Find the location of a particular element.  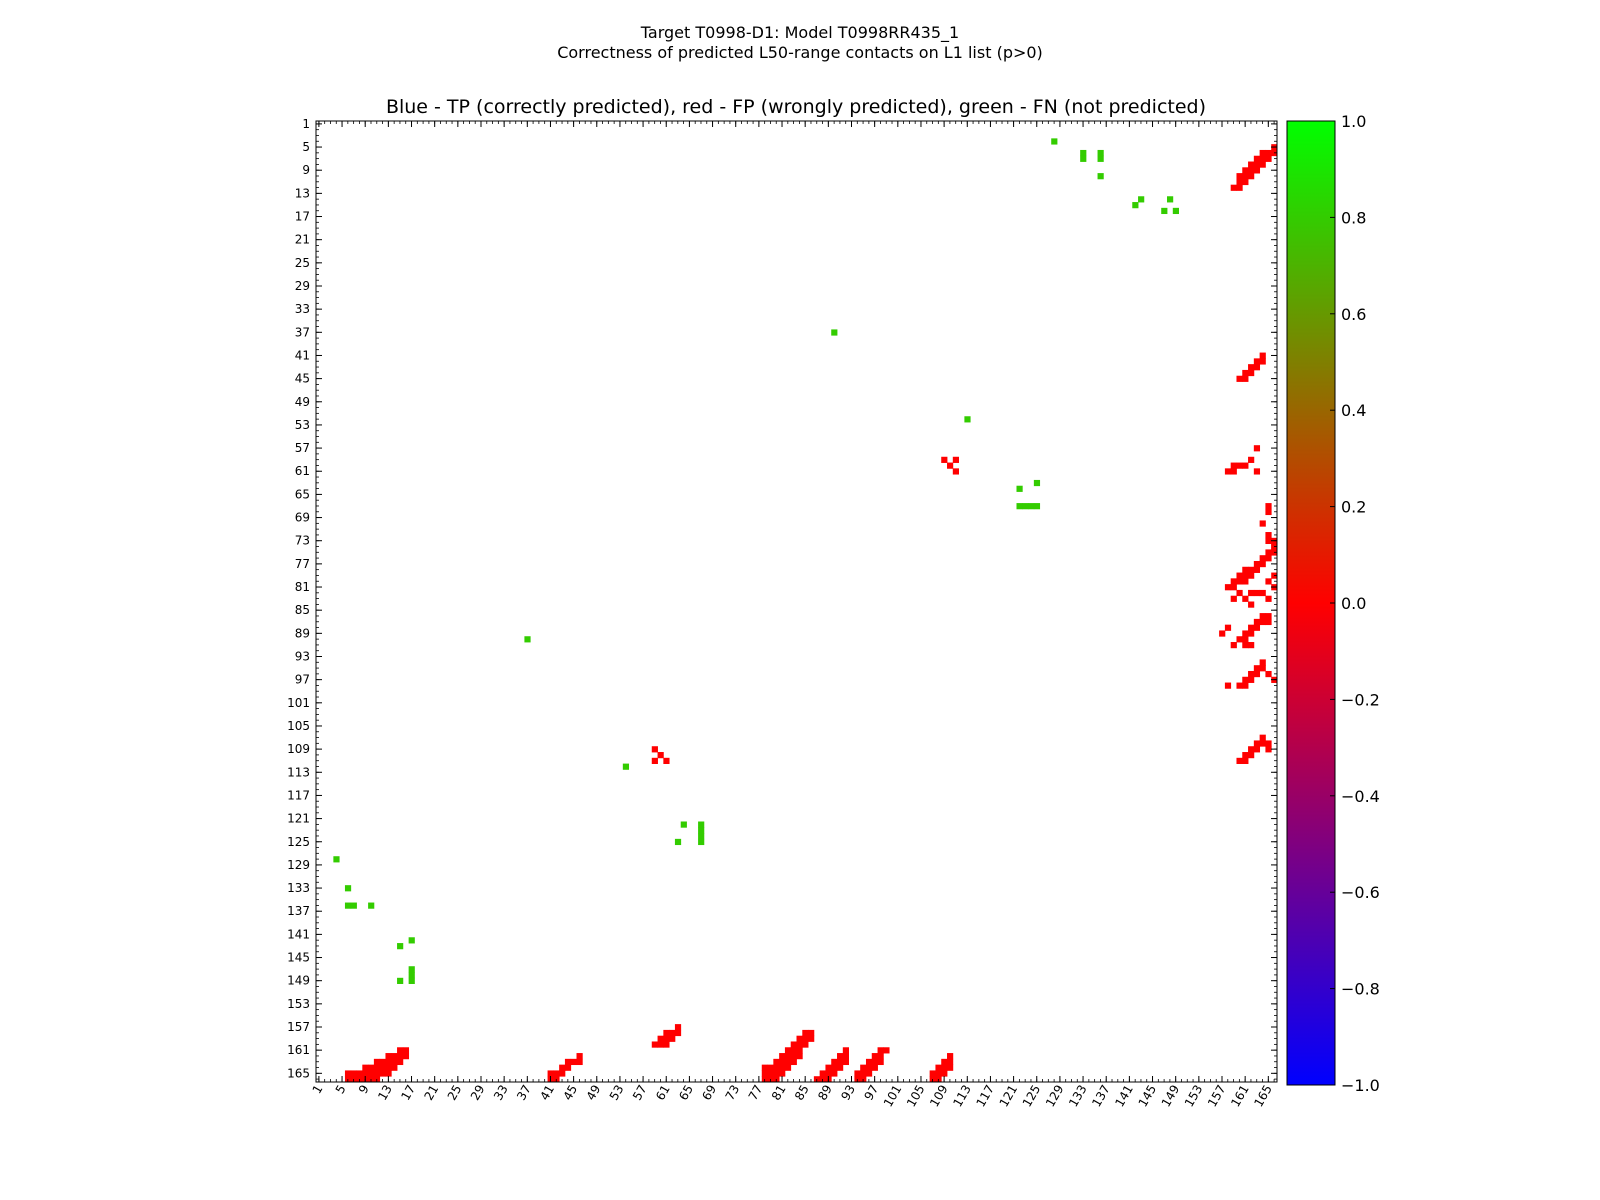

y-tick-label: 29 is located at coordinates (302, 286).